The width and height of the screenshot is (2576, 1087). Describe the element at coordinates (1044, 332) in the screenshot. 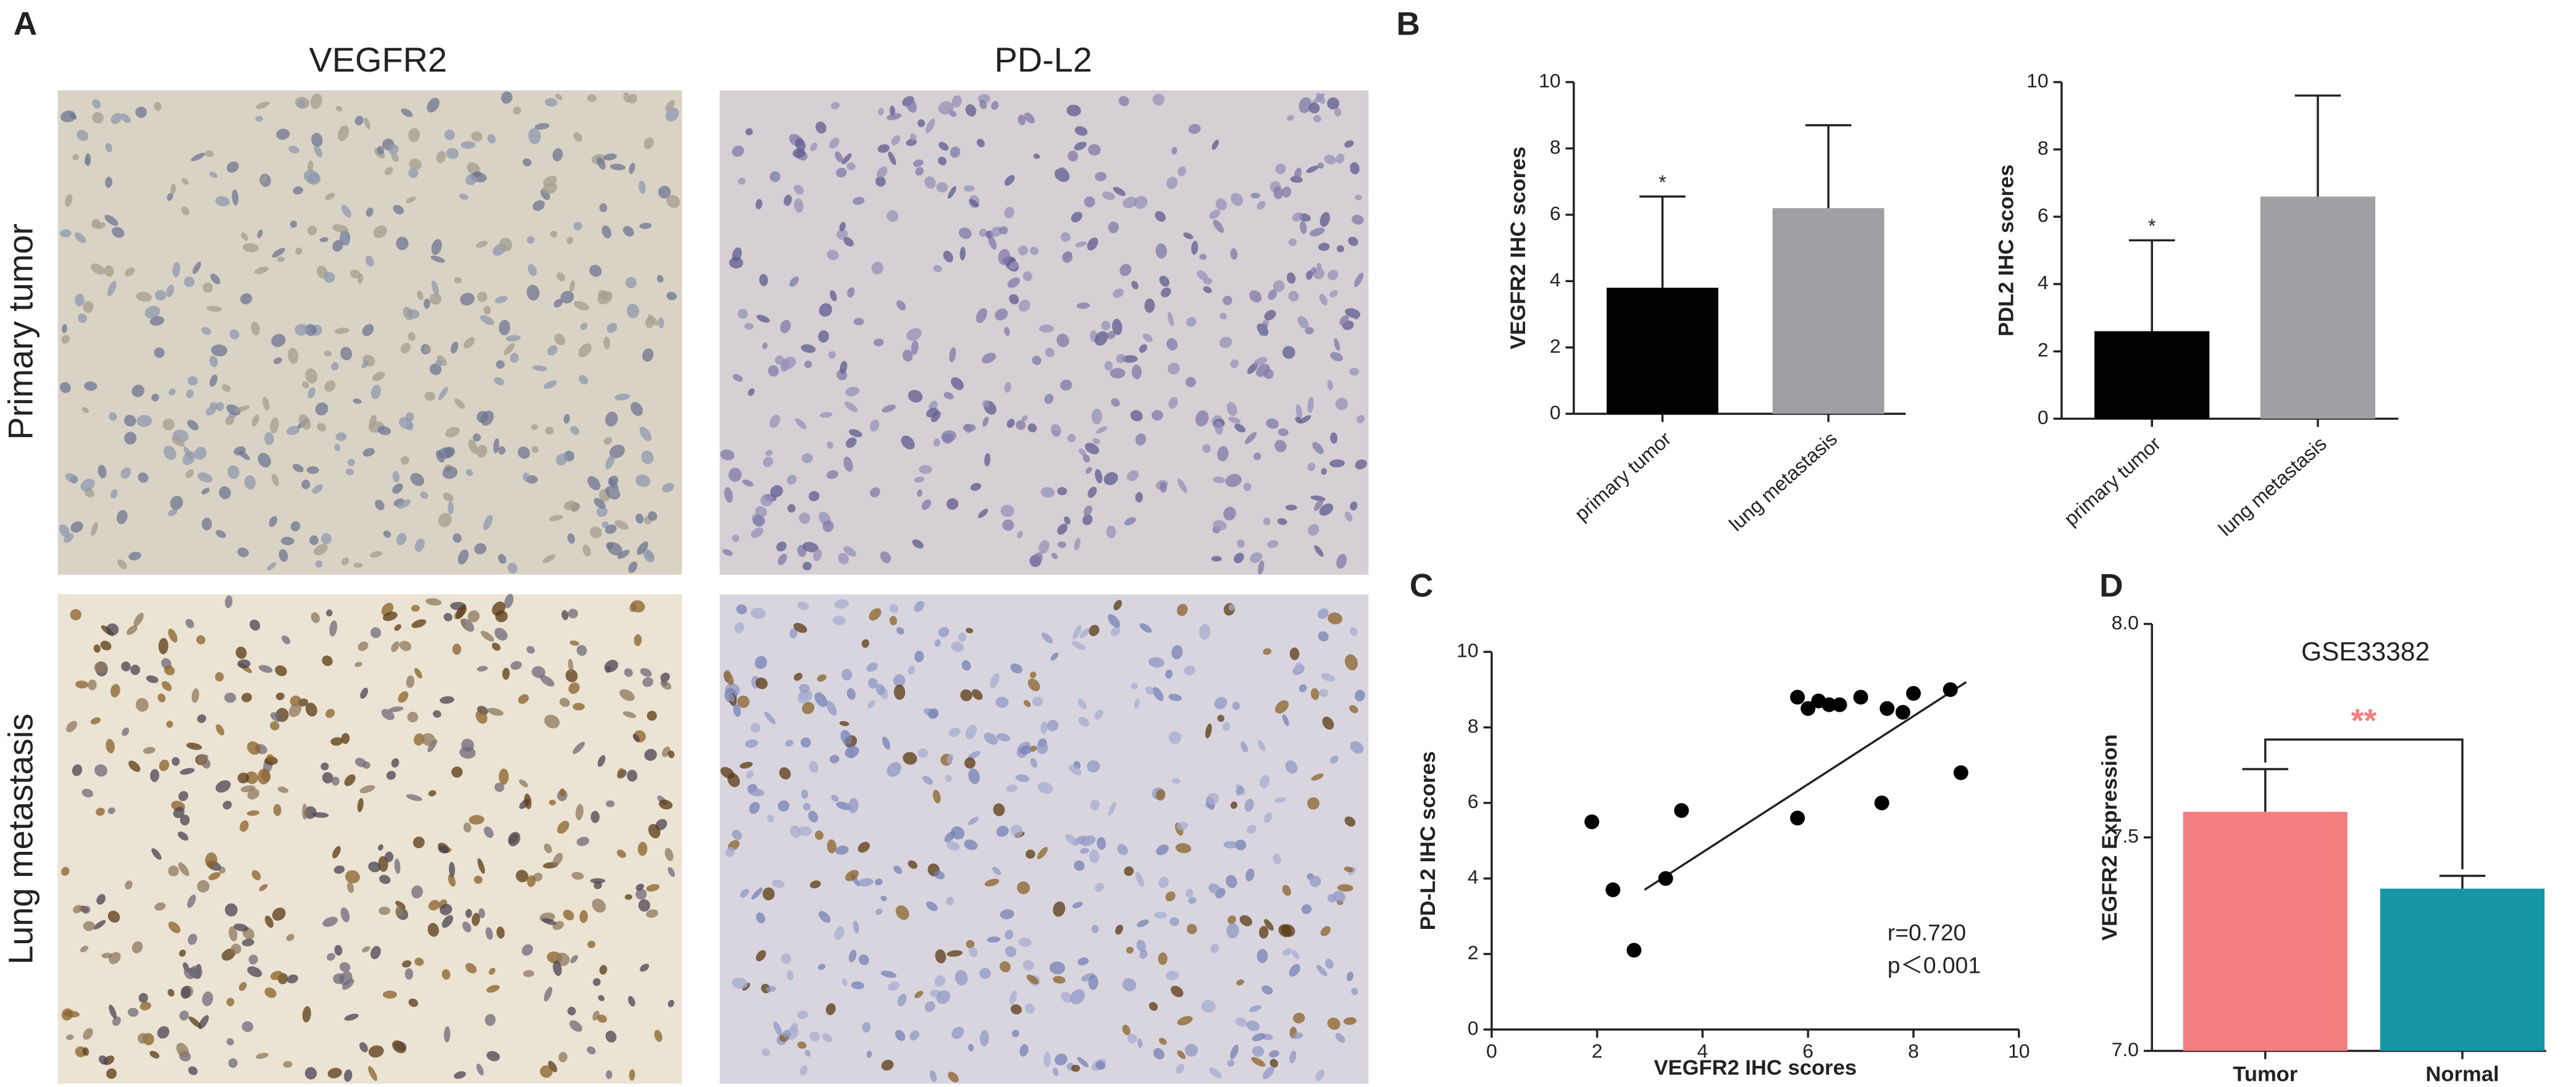

I see `micrograph-background` at that location.